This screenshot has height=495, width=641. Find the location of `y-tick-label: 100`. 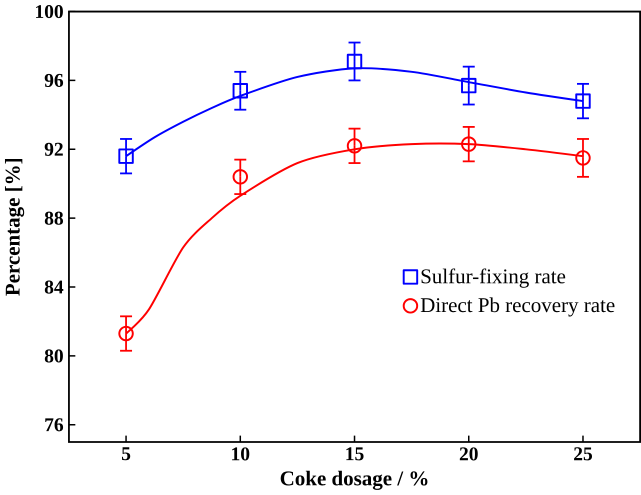

y-tick-label: 100 is located at coordinates (49, 11).